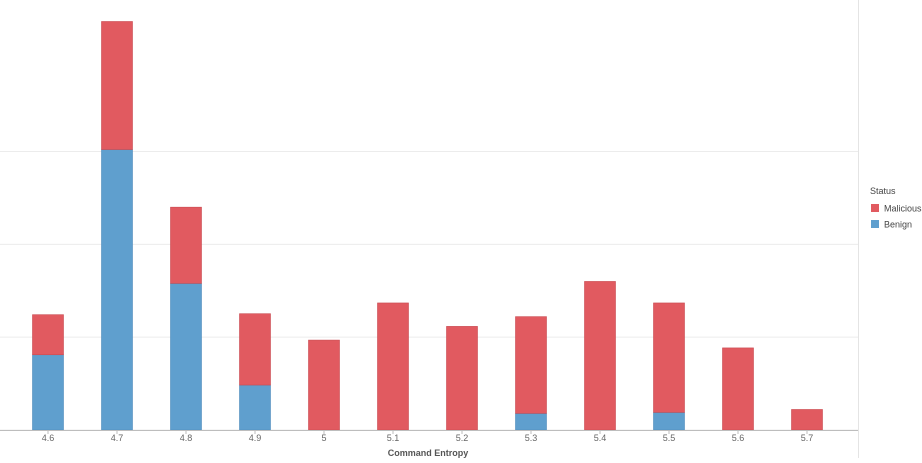  What do you see at coordinates (323, 438) in the screenshot?
I see `x-tick-label: 5` at bounding box center [323, 438].